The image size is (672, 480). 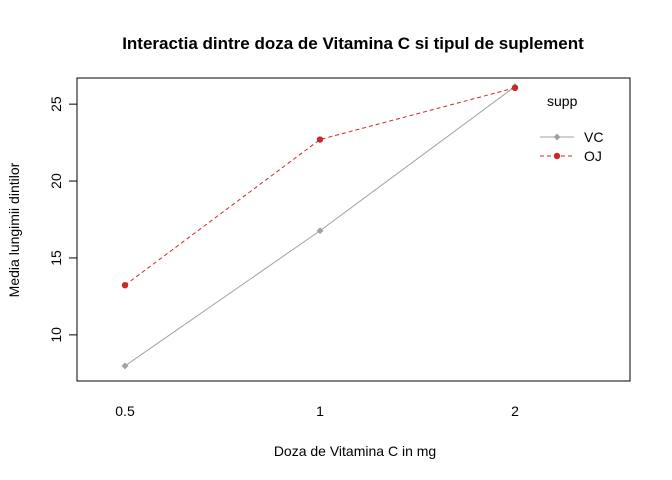 I want to click on x-tick-label: 0.5, so click(x=125, y=411).